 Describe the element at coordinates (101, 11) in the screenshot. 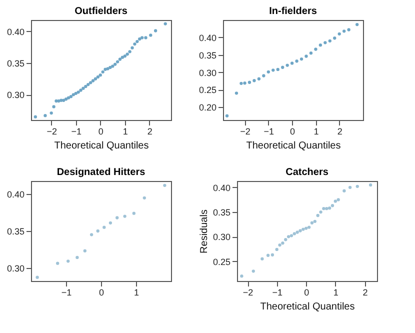

I see `chart-title: Outfielders` at that location.